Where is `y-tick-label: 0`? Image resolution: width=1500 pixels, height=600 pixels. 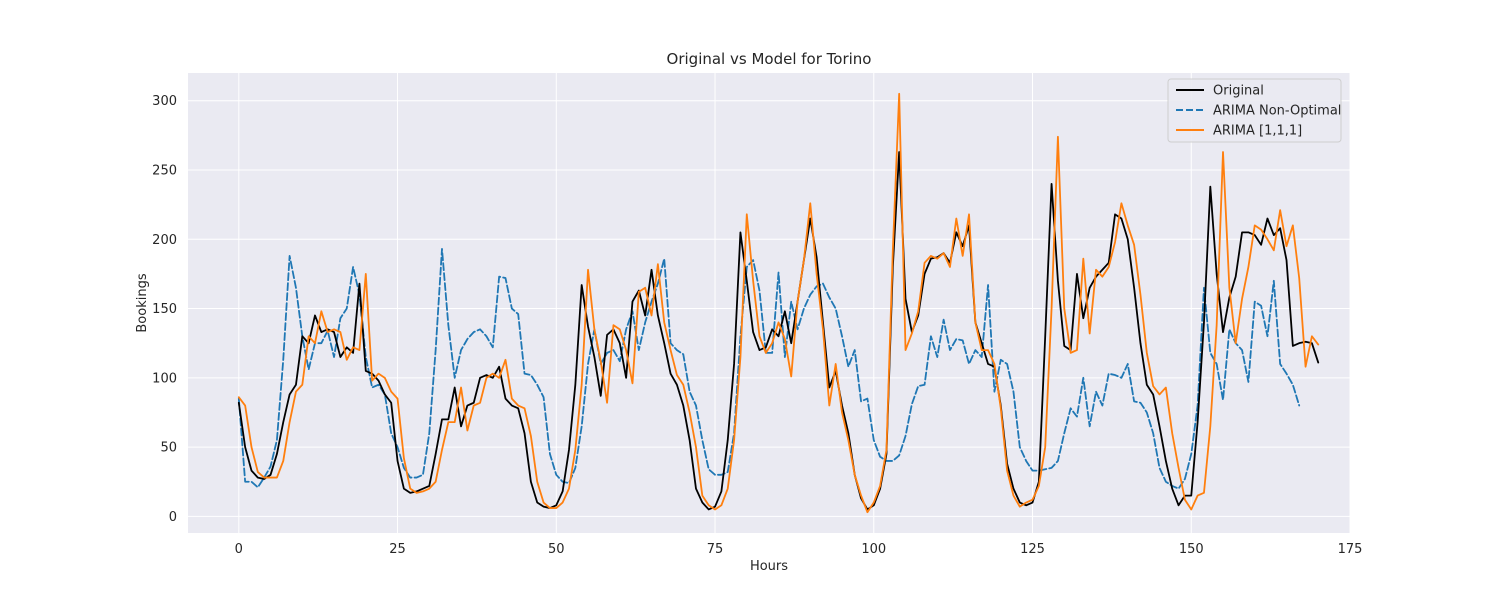 y-tick-label: 0 is located at coordinates (173, 517).